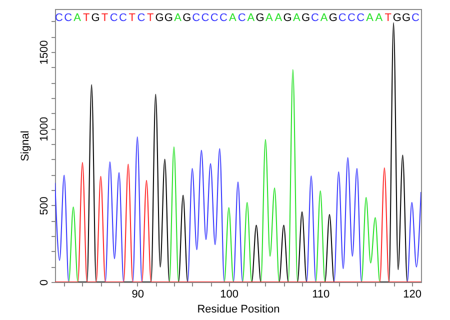 This screenshot has width=450, height=320. What do you see at coordinates (238, 310) in the screenshot?
I see `x-axis-title: Residue Position` at bounding box center [238, 310].